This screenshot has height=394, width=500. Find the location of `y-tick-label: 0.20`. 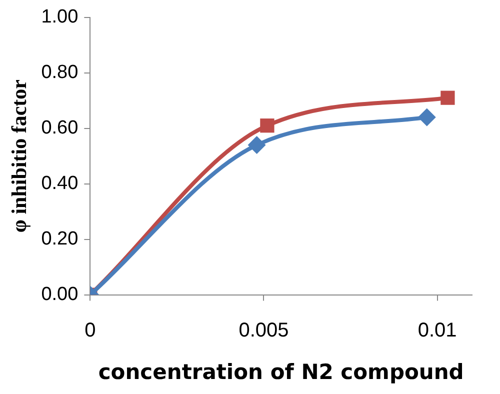

y-tick-label: 0.20 is located at coordinates (59, 239).